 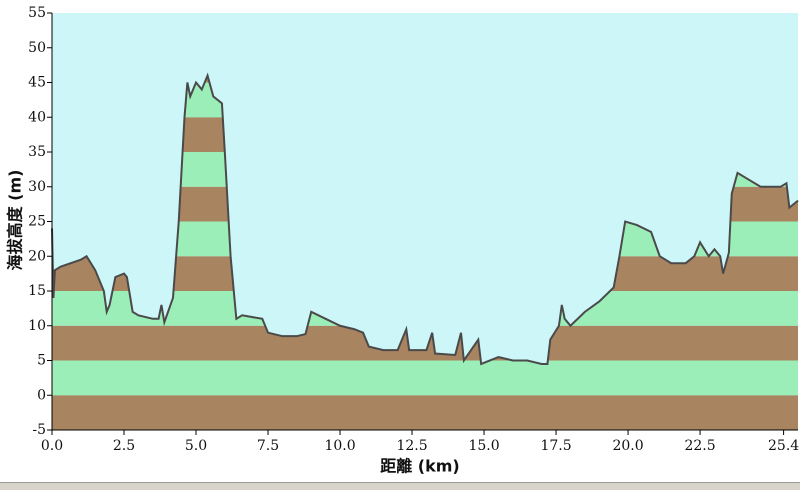 I want to click on x-tick-label: 17.5, so click(x=555, y=446).